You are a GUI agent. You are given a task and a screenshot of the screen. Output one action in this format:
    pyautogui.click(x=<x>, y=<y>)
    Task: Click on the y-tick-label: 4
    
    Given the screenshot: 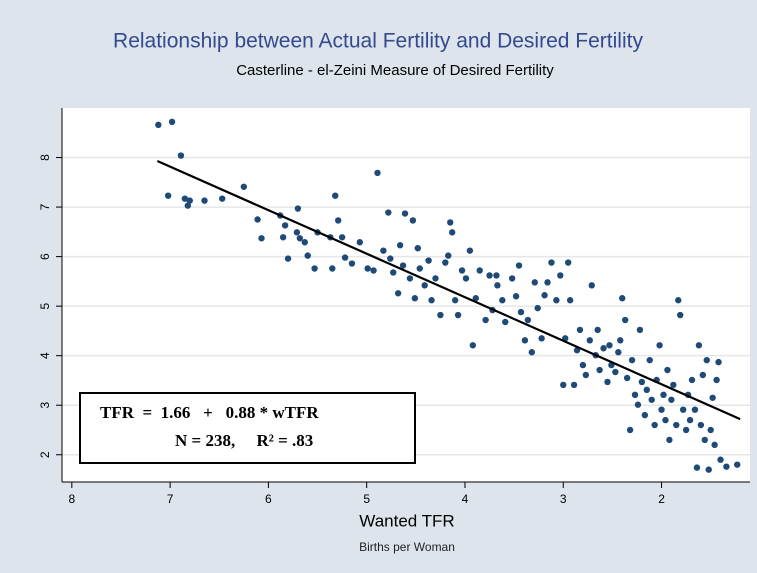 What is the action you would take?
    pyautogui.click(x=45, y=355)
    